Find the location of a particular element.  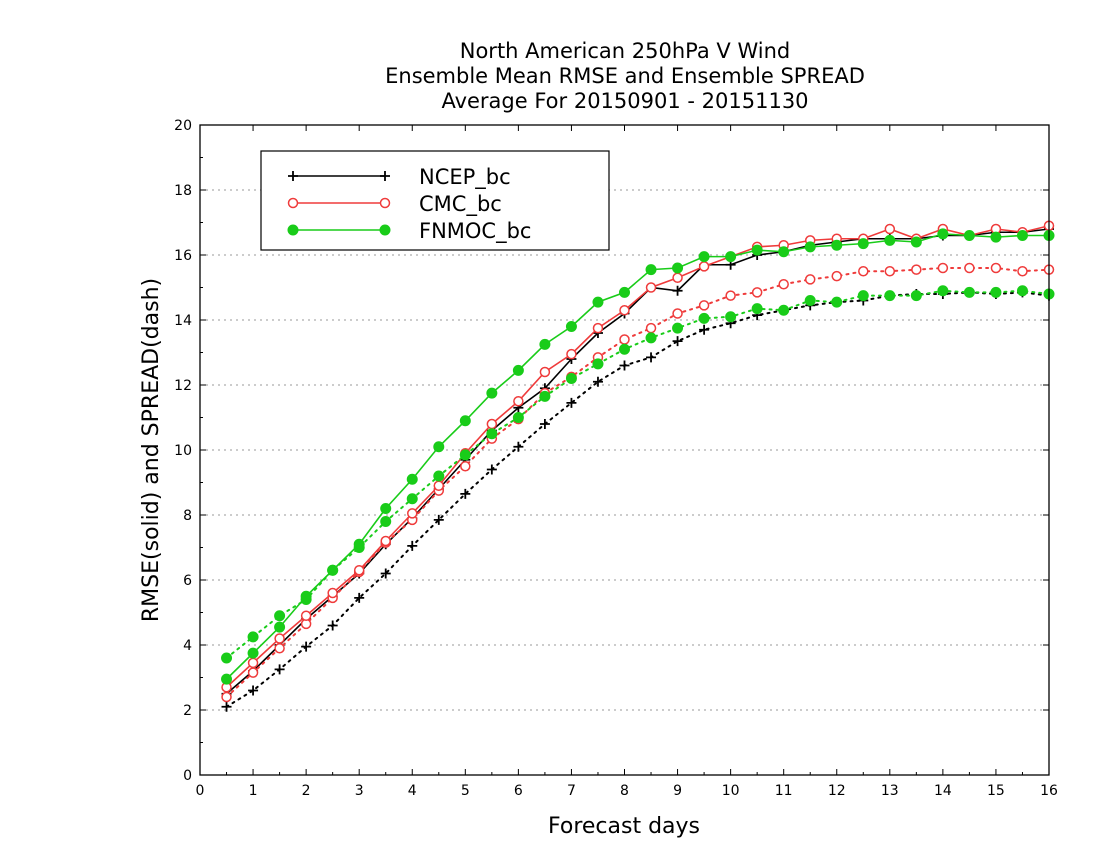

title-line-2: Ensemble Mean RMSE and Ensemble SPREAD is located at coordinates (625, 76).